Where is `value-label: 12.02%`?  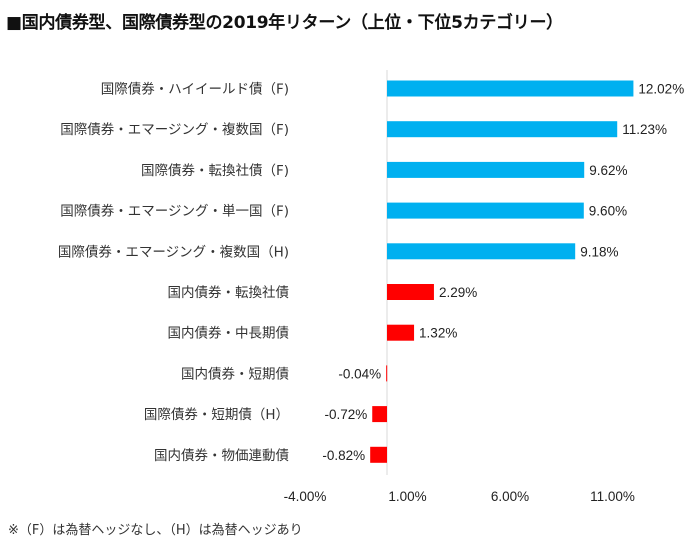 value-label: 12.02% is located at coordinates (661, 89).